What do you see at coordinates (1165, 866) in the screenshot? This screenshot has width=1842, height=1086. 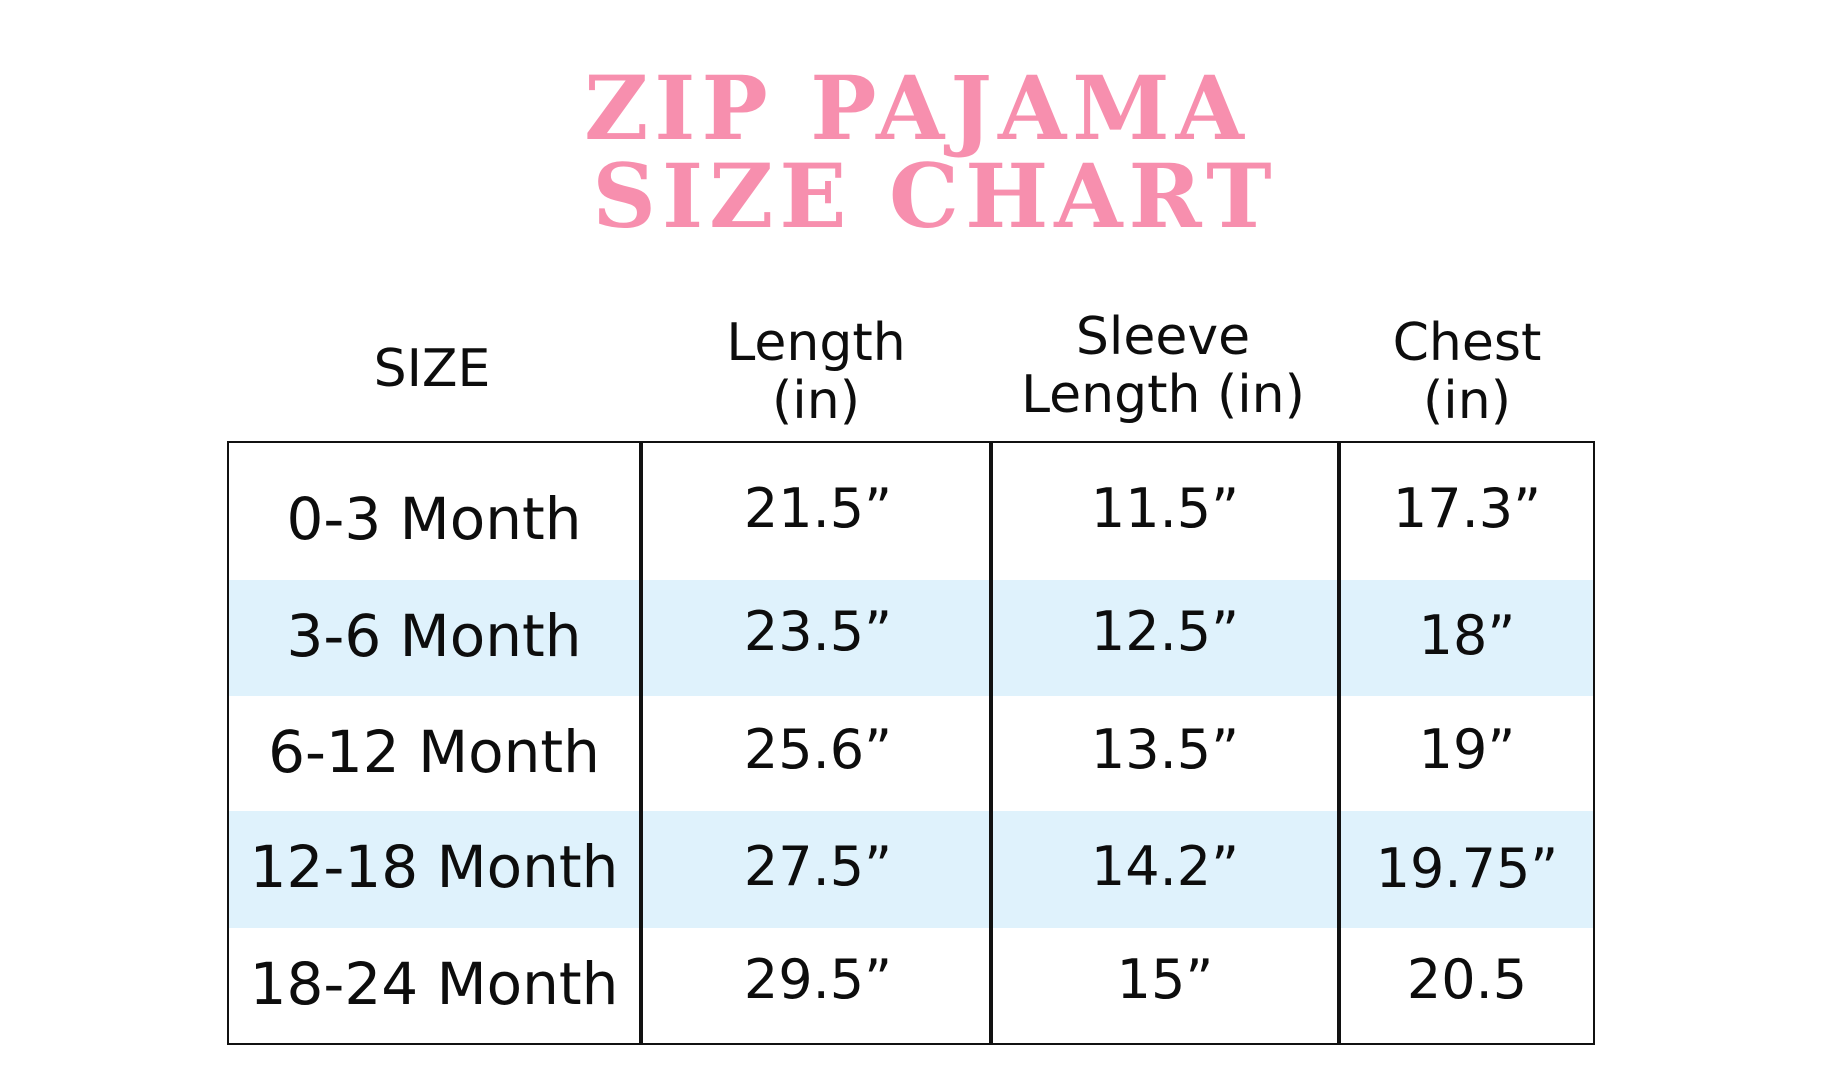 I see `cell-sleeve: 14.2”` at bounding box center [1165, 866].